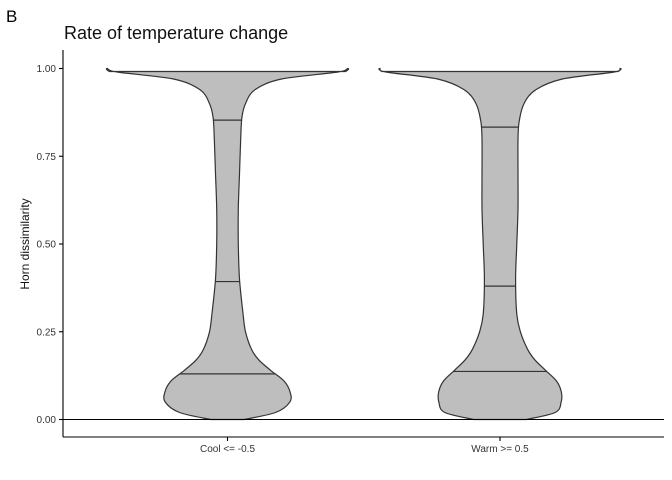 This screenshot has height=480, width=672. I want to click on y-tick-label: 0.25, so click(47, 332).